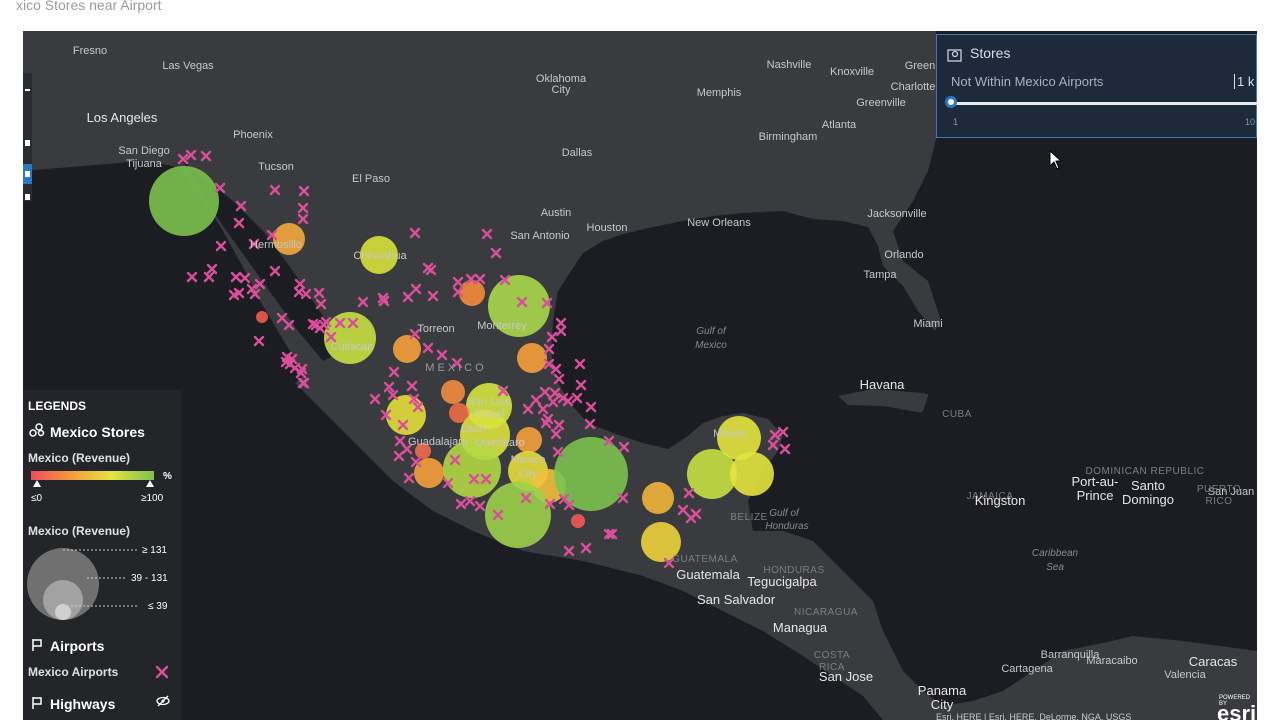 Image resolution: width=1280 pixels, height=720 pixels. What do you see at coordinates (83, 704) in the screenshot?
I see `legend-highways-group: Highways` at bounding box center [83, 704].